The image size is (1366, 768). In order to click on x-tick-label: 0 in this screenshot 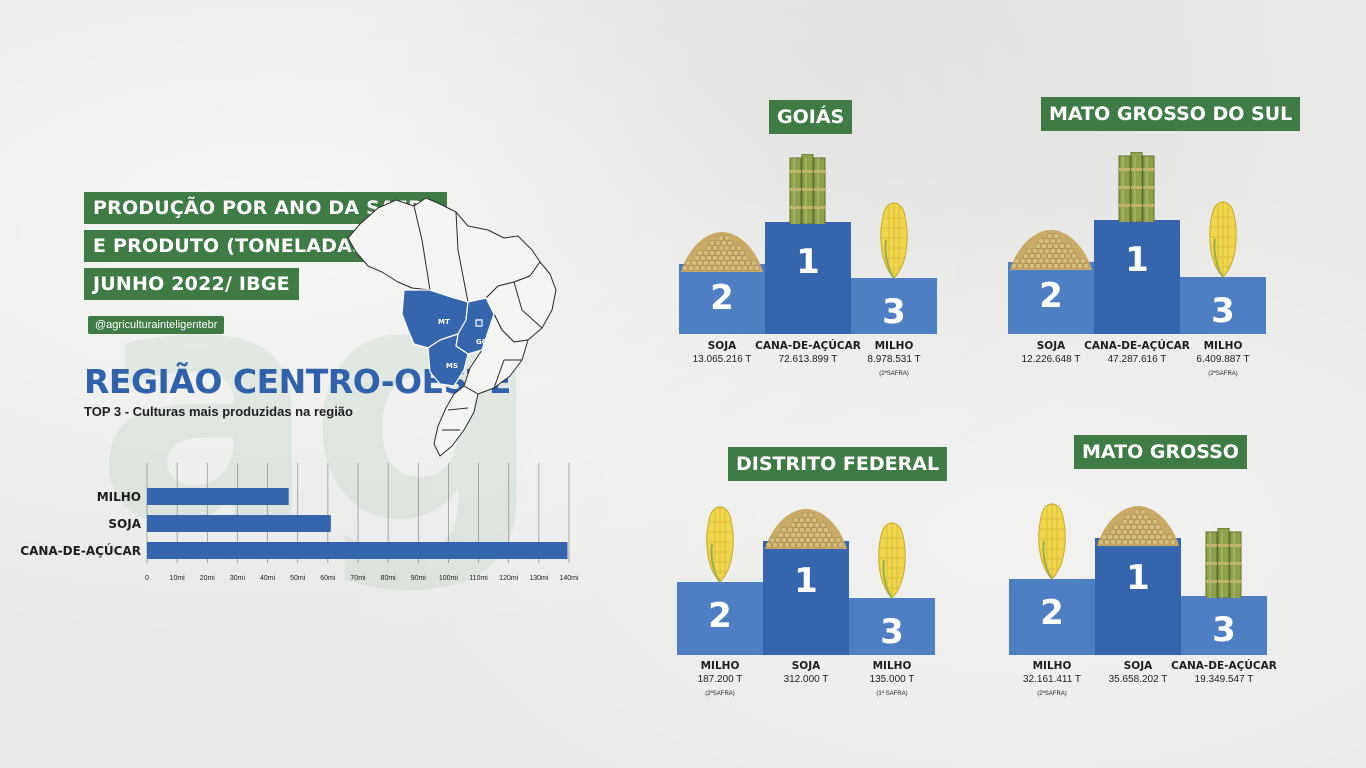, I will do `click(147, 578)`.